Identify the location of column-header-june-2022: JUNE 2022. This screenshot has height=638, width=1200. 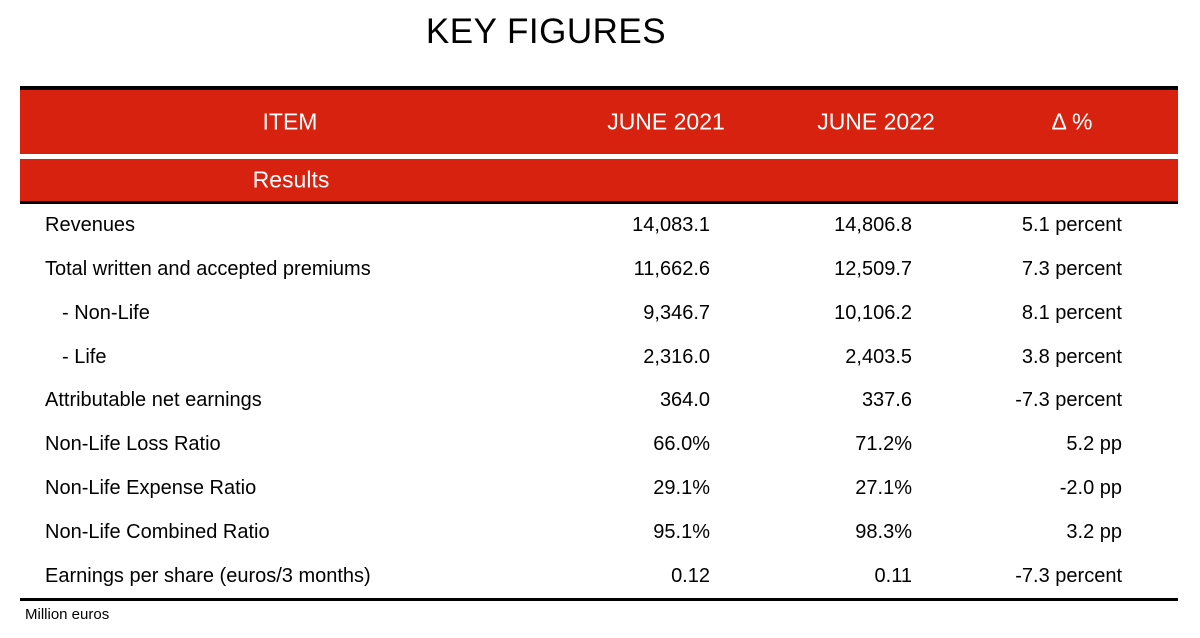
(876, 121).